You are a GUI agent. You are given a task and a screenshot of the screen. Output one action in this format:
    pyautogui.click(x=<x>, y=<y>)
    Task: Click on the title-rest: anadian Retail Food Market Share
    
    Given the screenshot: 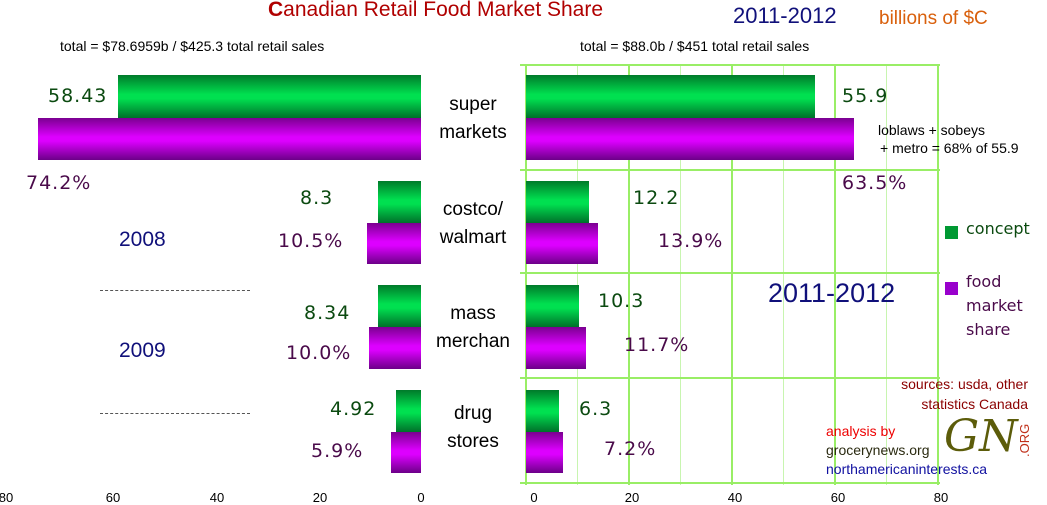 What is the action you would take?
    pyautogui.click(x=443, y=10)
    